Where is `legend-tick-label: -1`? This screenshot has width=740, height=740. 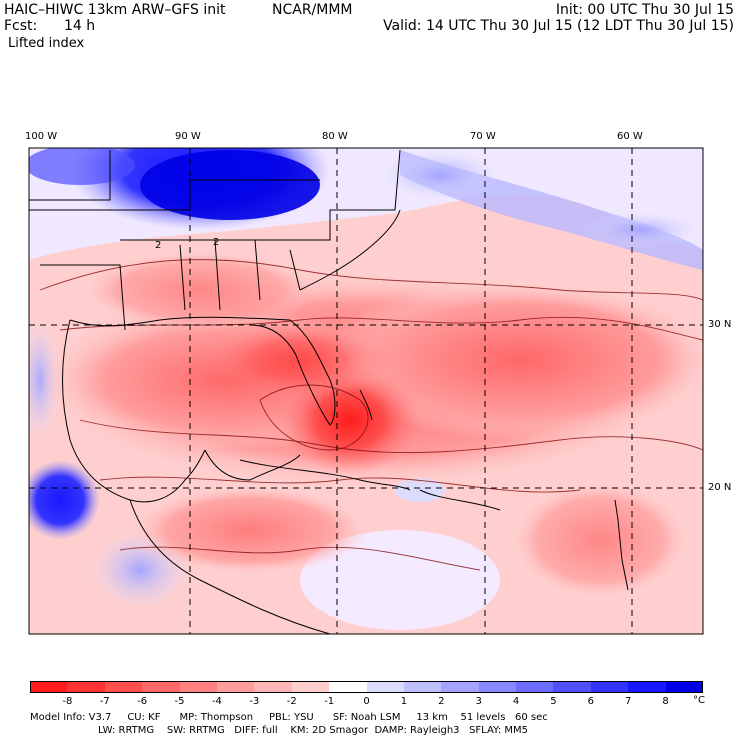
legend-tick-label: -1 is located at coordinates (329, 701).